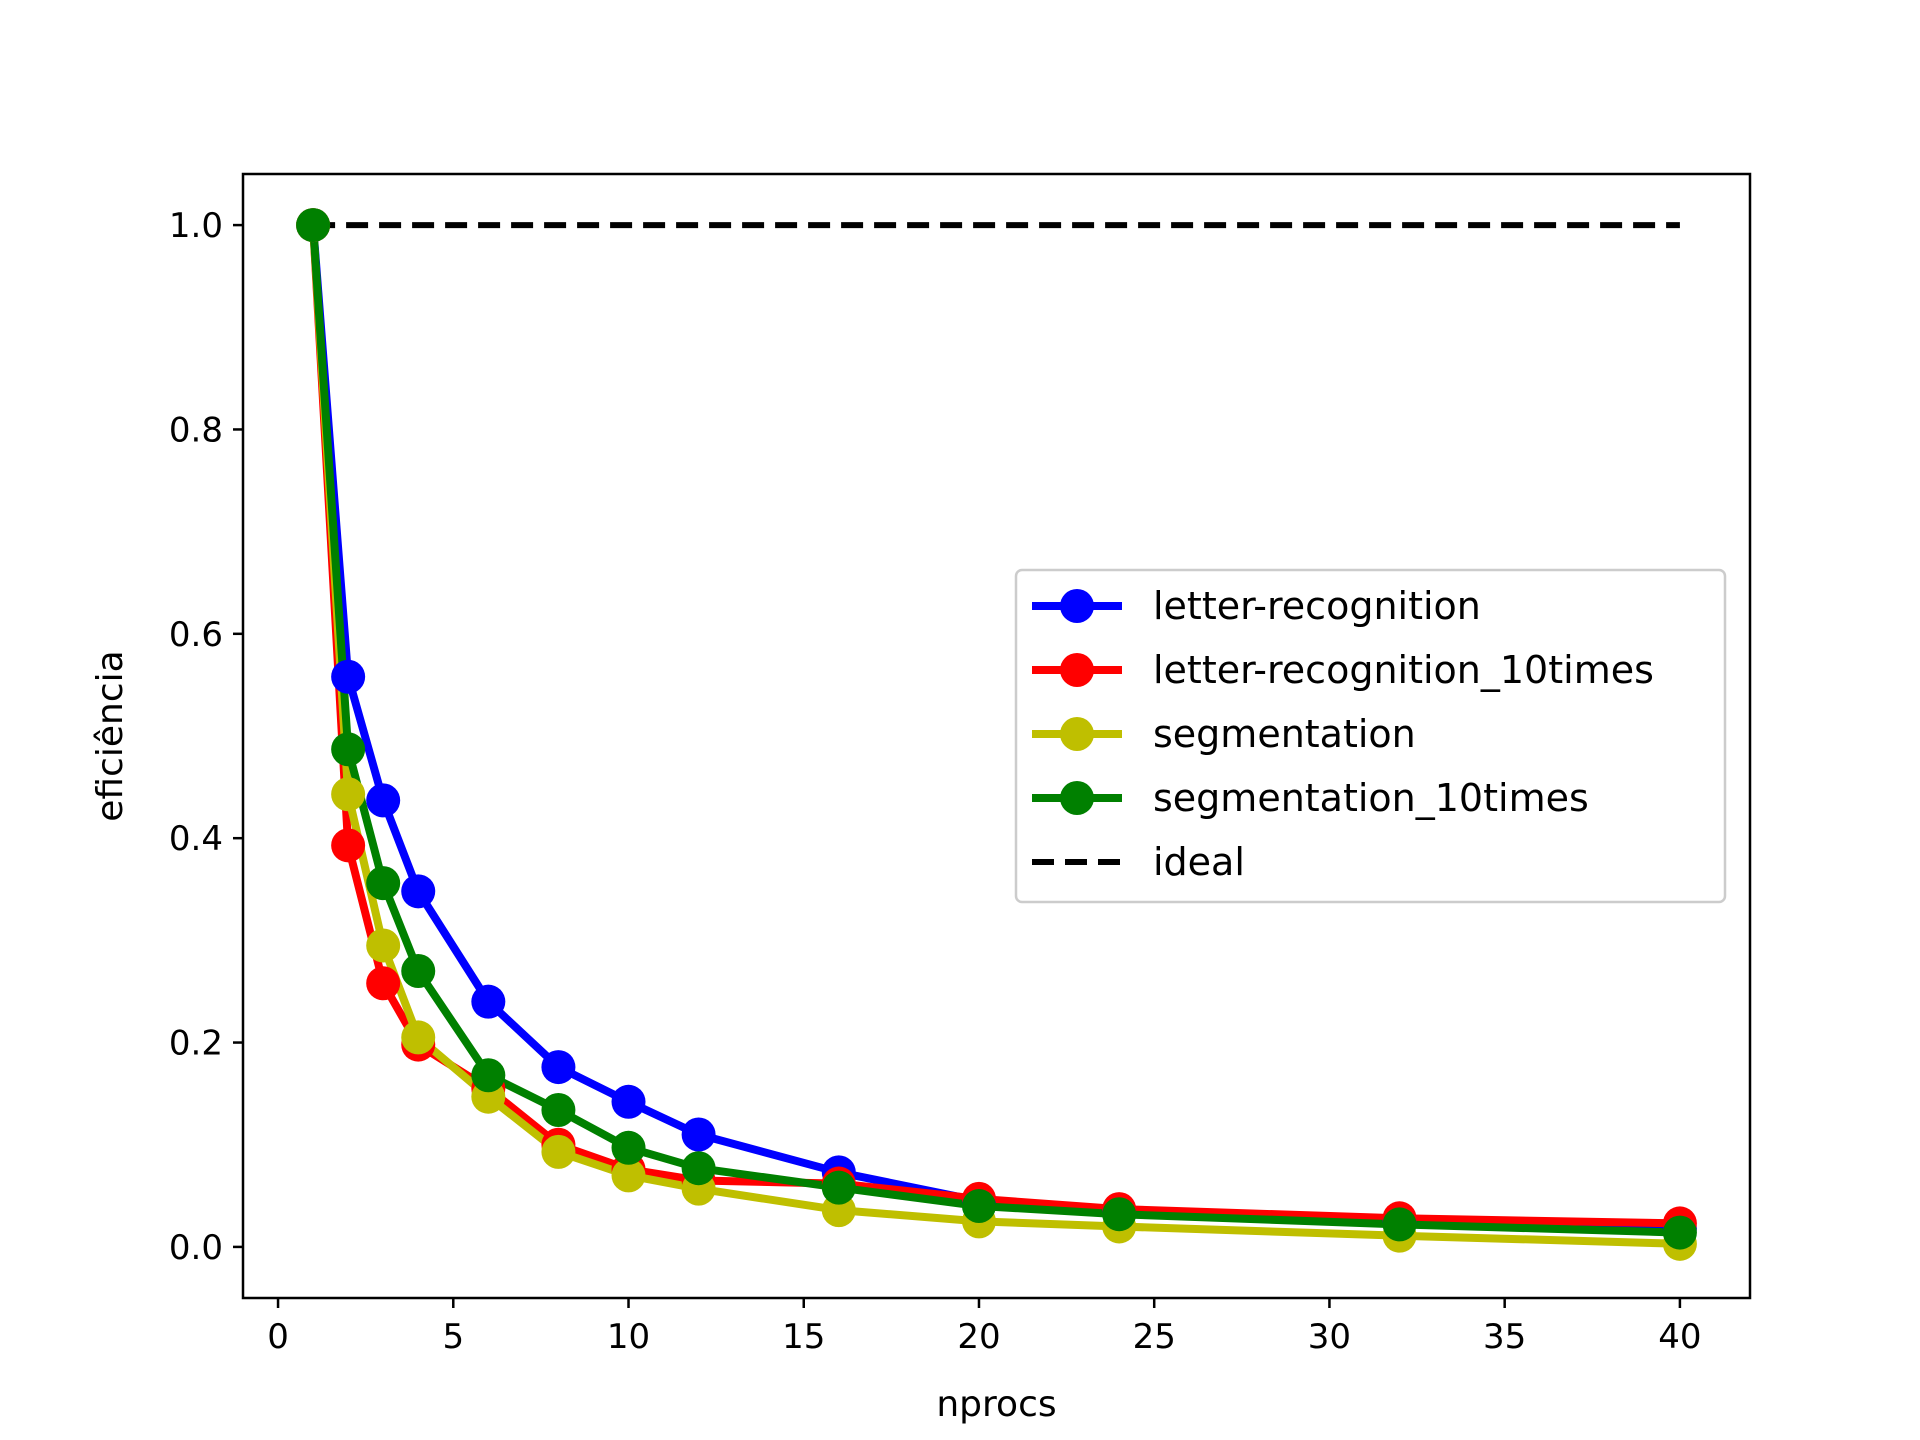  What do you see at coordinates (1077, 734) in the screenshot?
I see `legend-marker-segmentation` at bounding box center [1077, 734].